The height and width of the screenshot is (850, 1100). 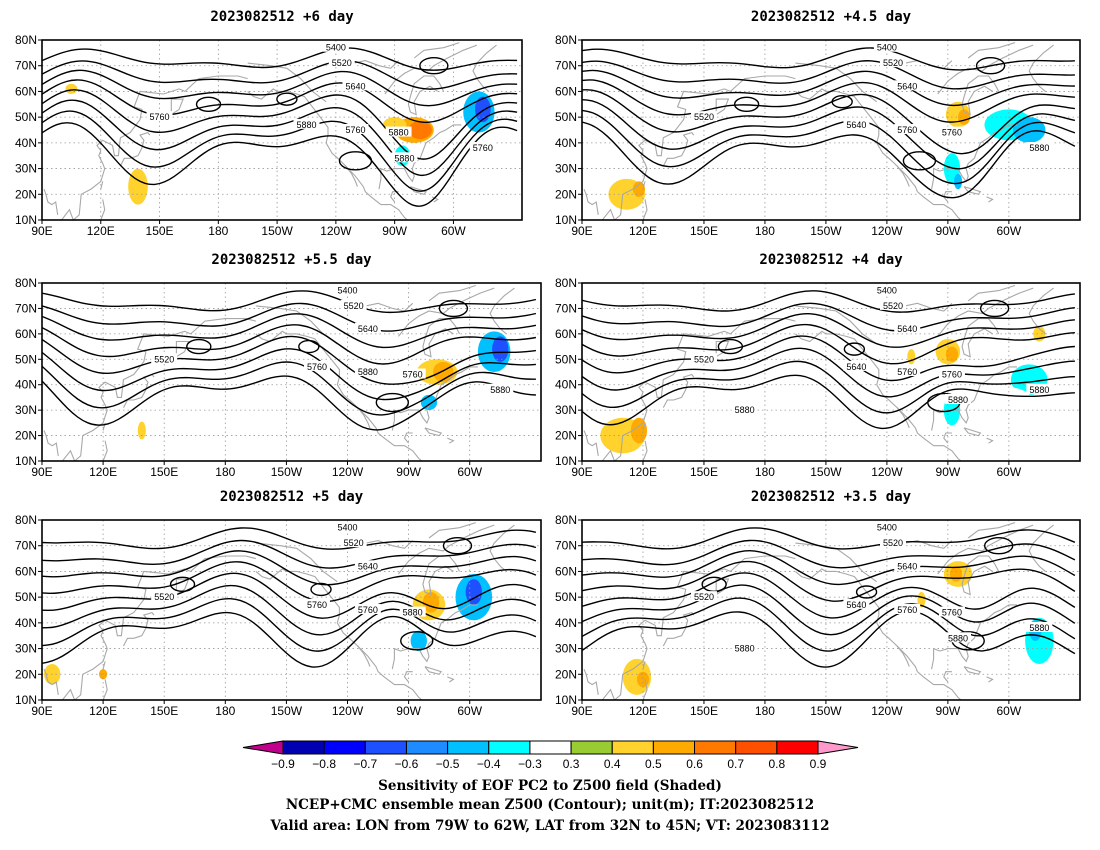 What do you see at coordinates (291, 372) in the screenshot?
I see `map-content: 5400 5520 5640 5520 5760 5880 5760 5880` at bounding box center [291, 372].